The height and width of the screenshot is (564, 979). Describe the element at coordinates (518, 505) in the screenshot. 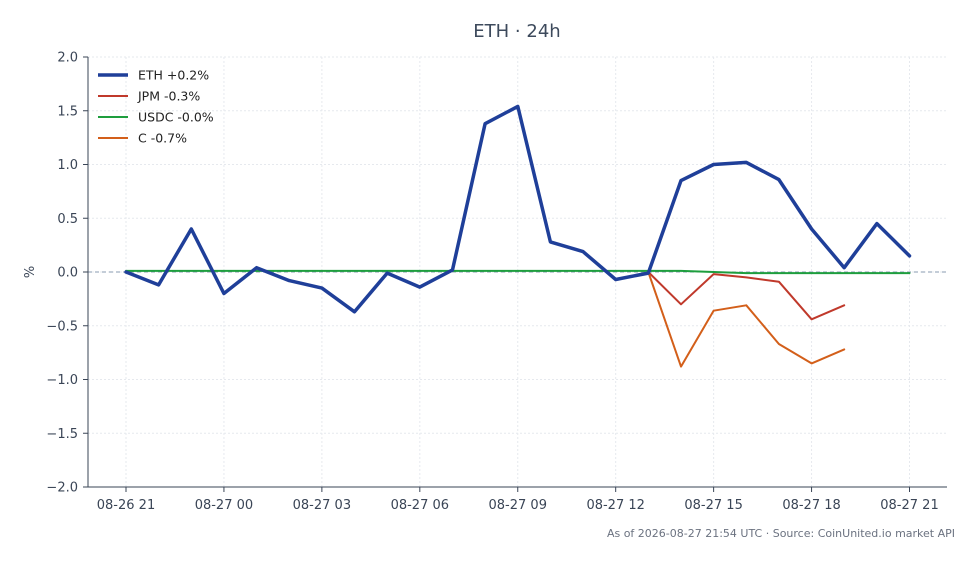

I see `x-tick-label: 08-27 09` at that location.